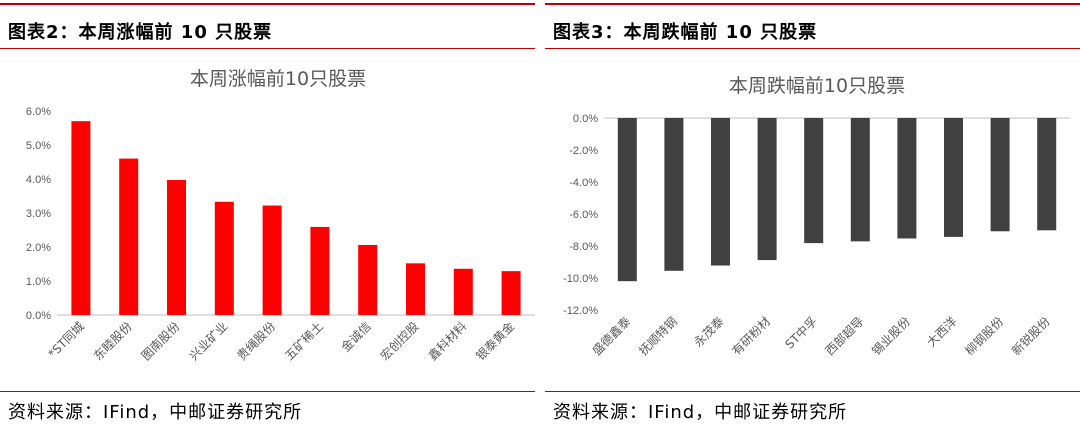 Image resolution: width=1080 pixels, height=431 pixels. What do you see at coordinates (583, 151) in the screenshot?
I see `y-tick-label: -2.0%` at bounding box center [583, 151].